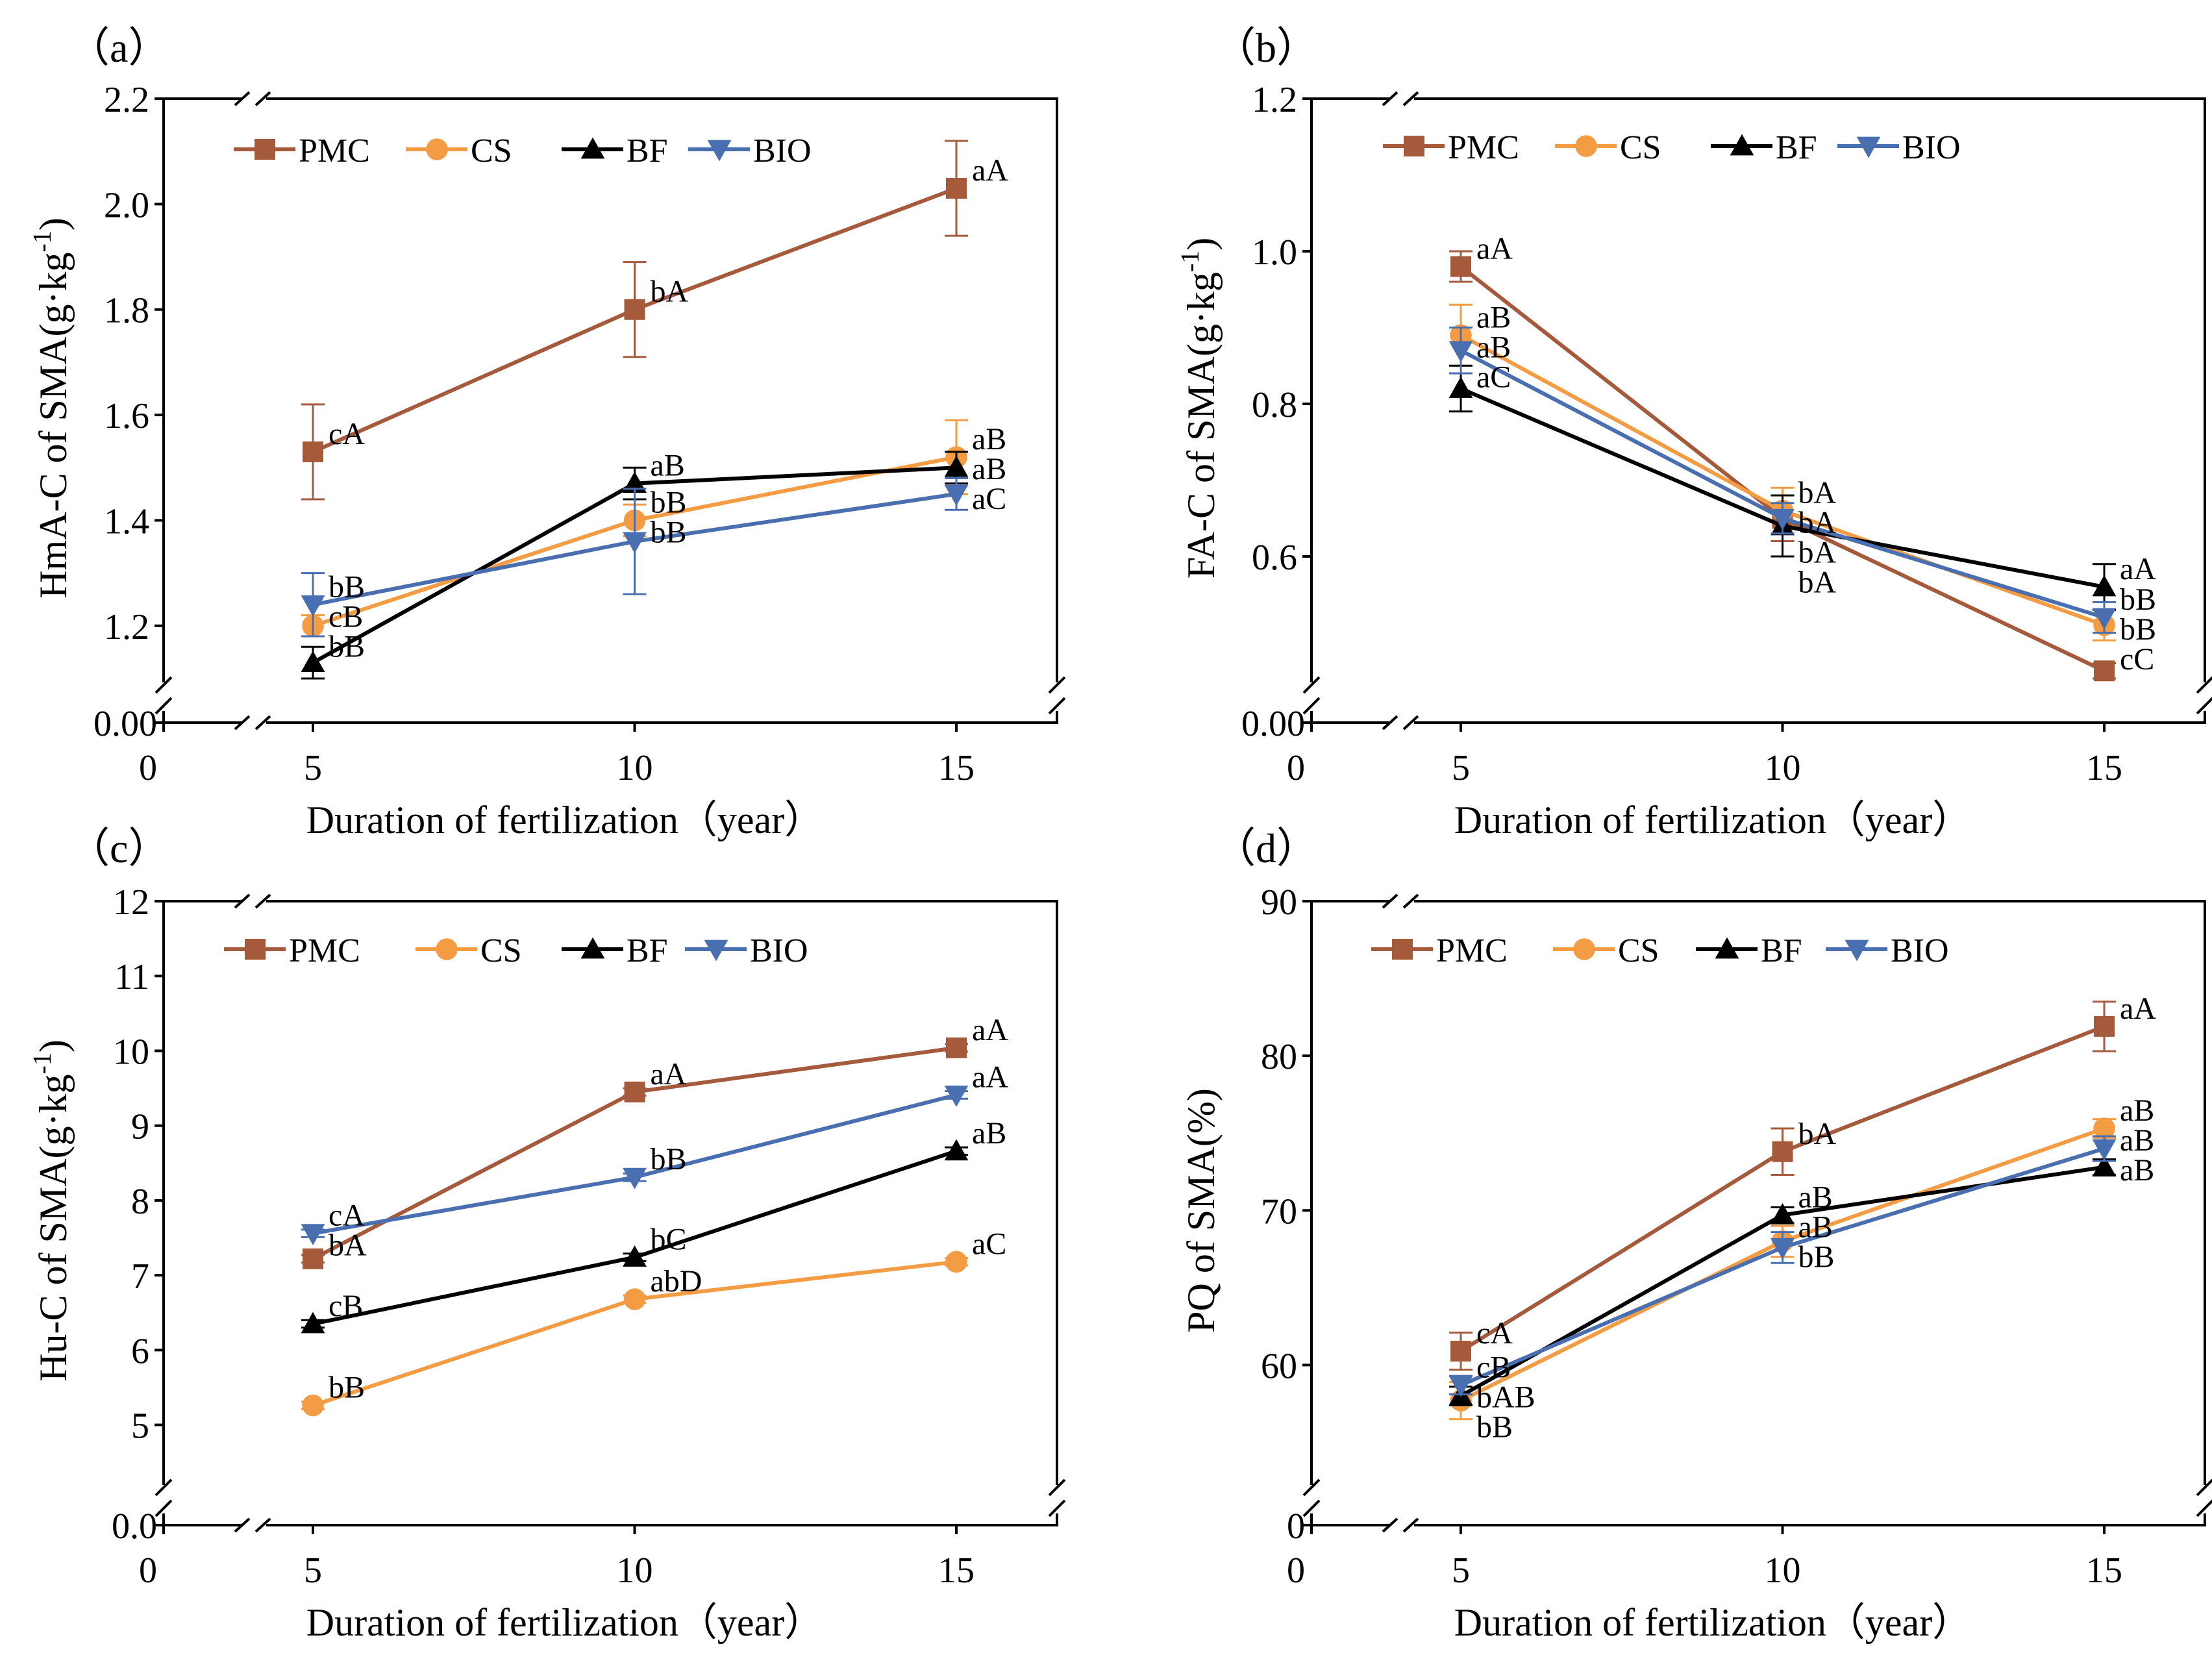 Image resolution: width=2212 pixels, height=1655 pixels. Describe the element at coordinates (635, 1570) in the screenshot. I see `x-tick-label: 10` at that location.